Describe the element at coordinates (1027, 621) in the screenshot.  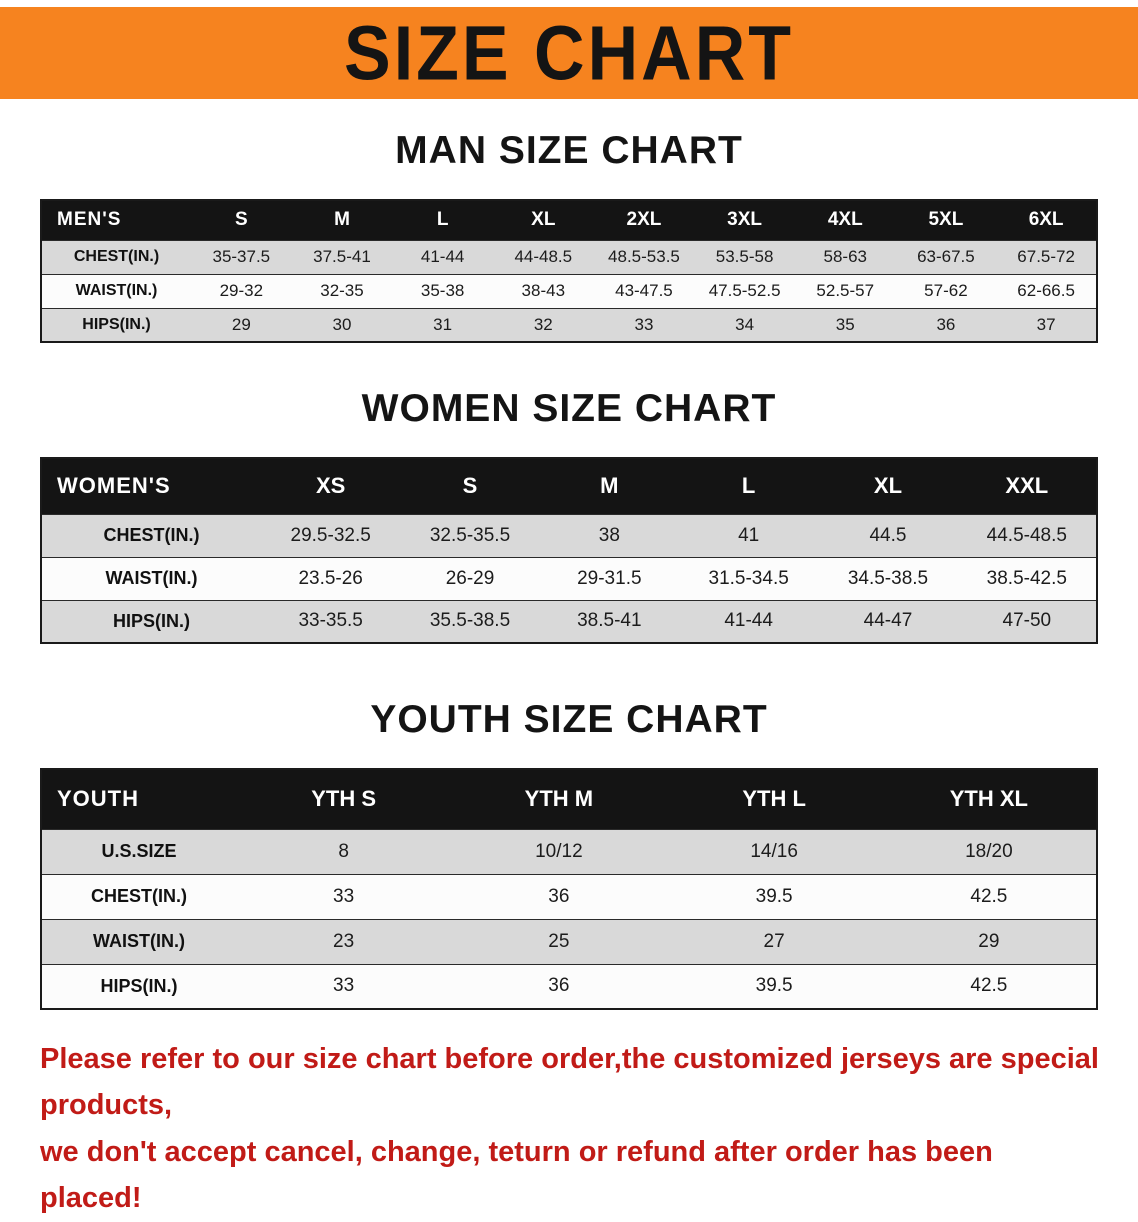
I see `size-value-cell: 47-50` at that location.